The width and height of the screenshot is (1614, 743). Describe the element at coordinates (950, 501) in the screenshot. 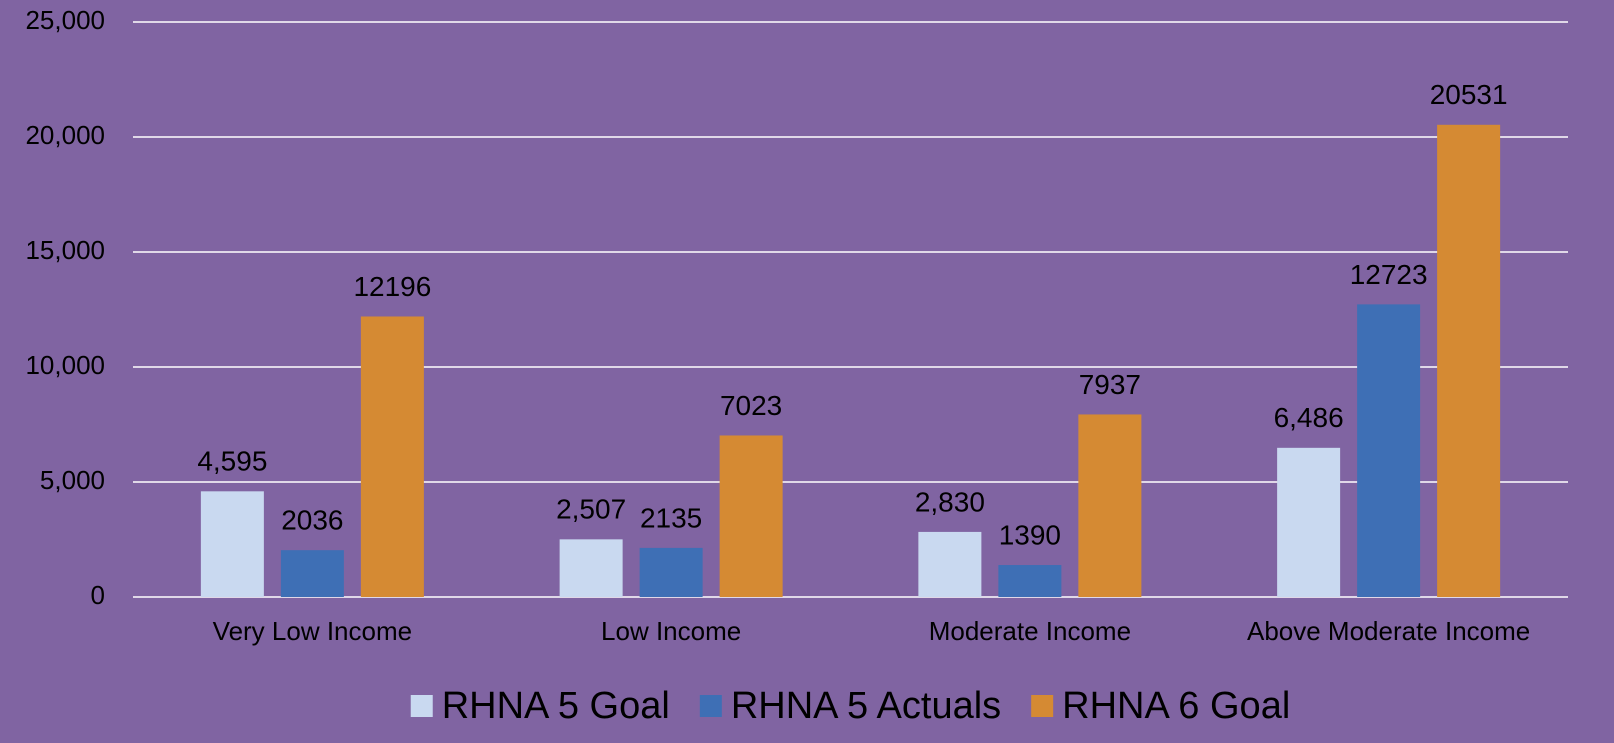

I see `data-label: 2,830` at that location.